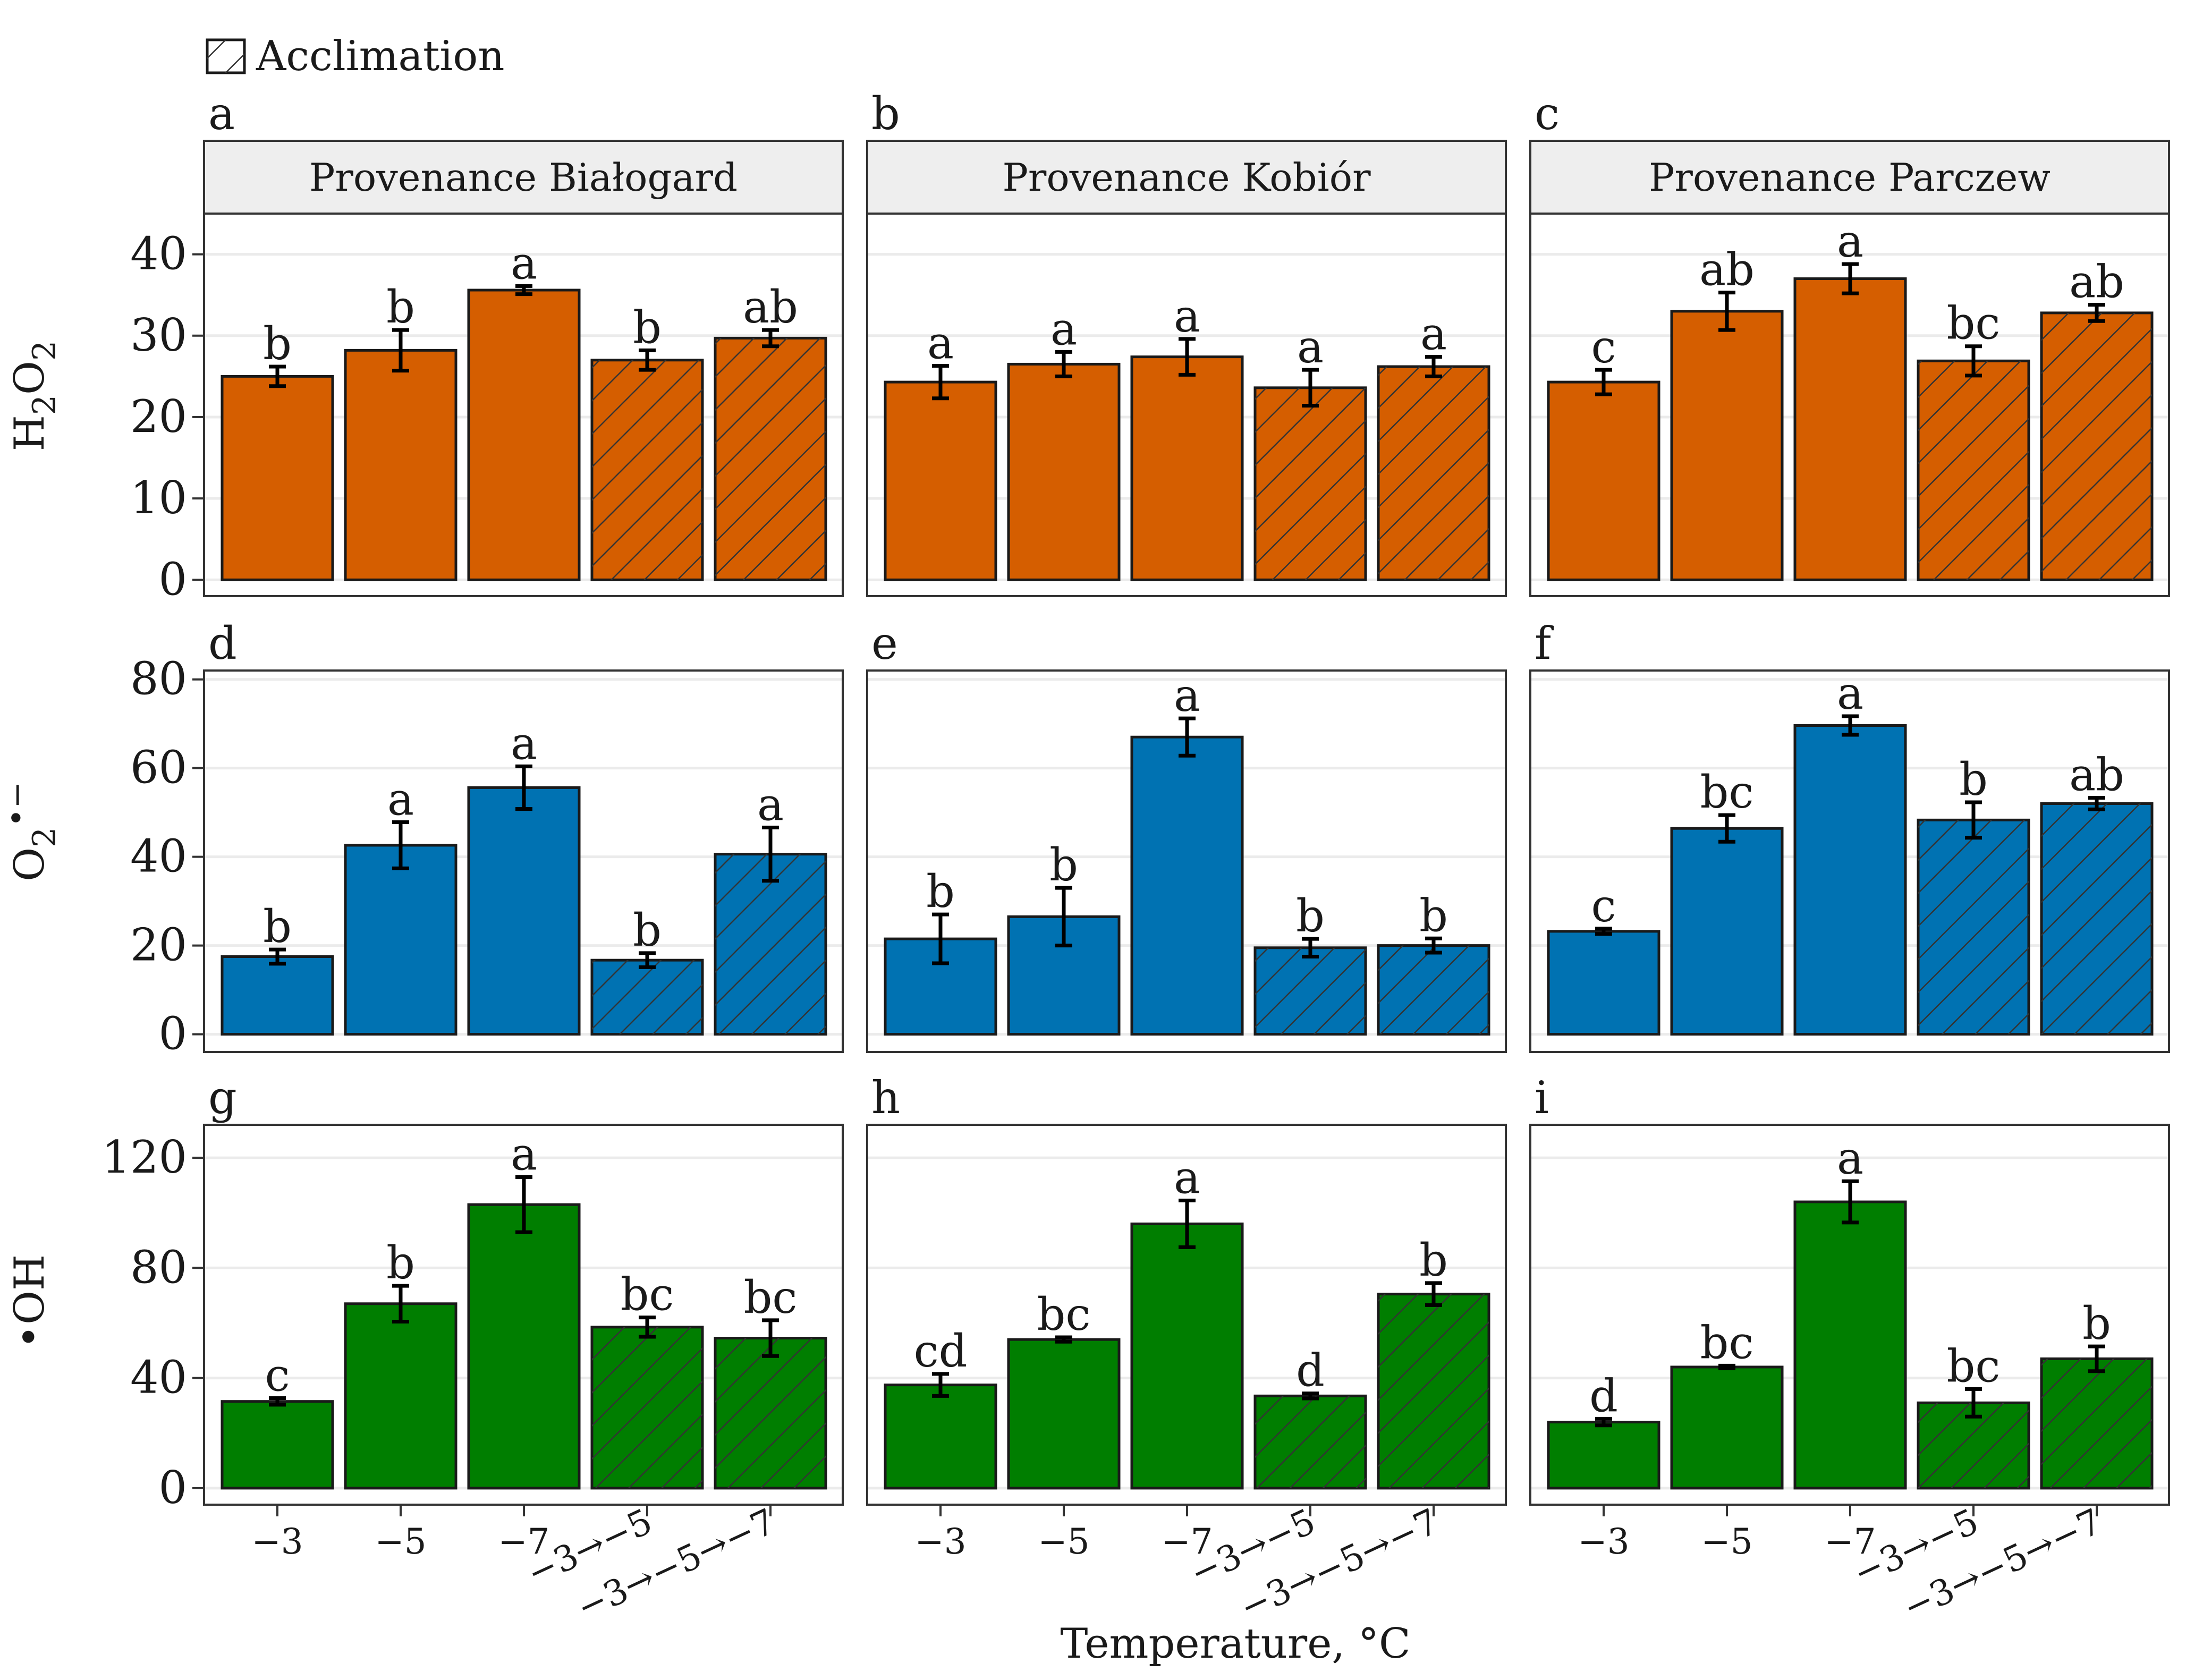 The width and height of the screenshot is (2186, 1680). I want to click on x-tick-label-h-0: −3, so click(940, 1541).